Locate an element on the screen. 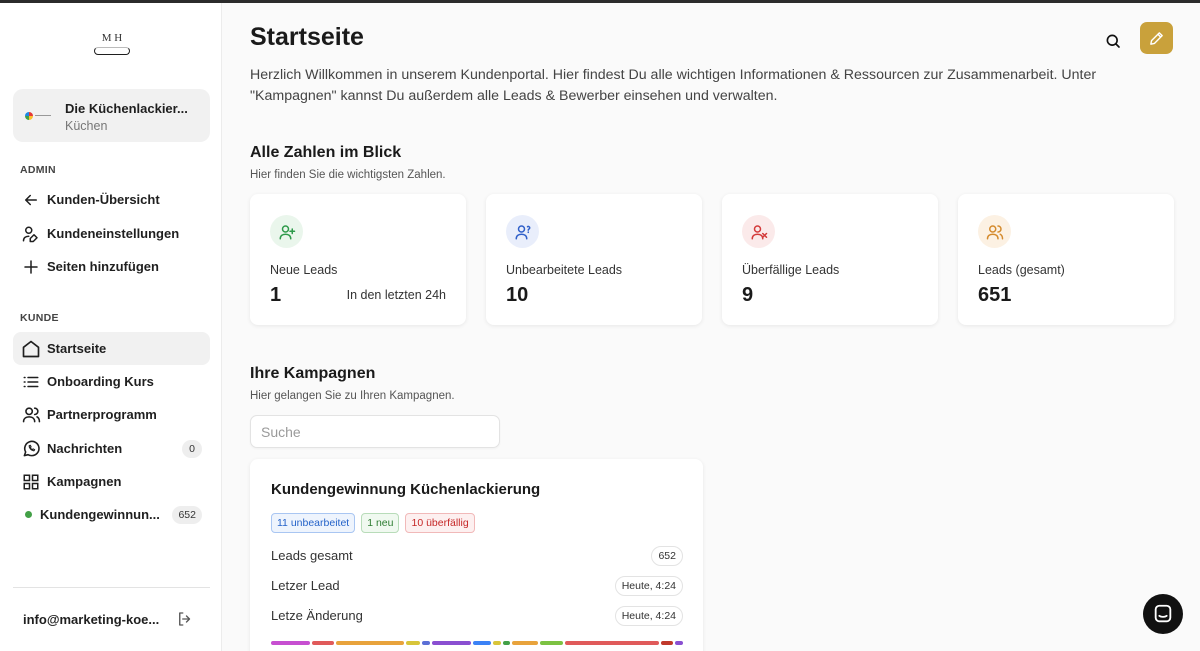 The width and height of the screenshot is (1200, 651). search-button is located at coordinates (1113, 41).